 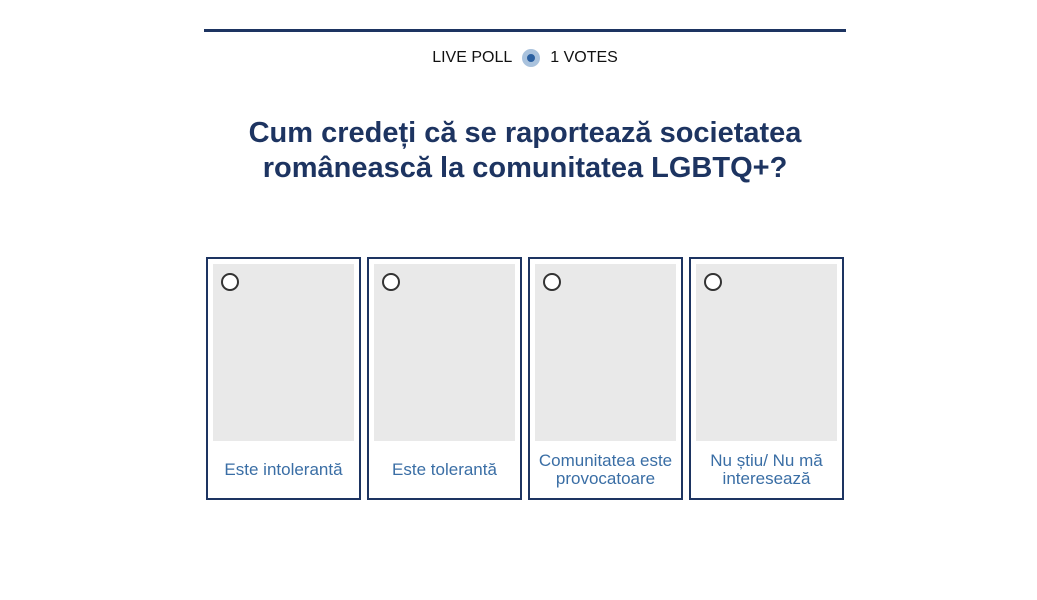 I want to click on option-label: Comunitatea este provocatoare, so click(x=605, y=469).